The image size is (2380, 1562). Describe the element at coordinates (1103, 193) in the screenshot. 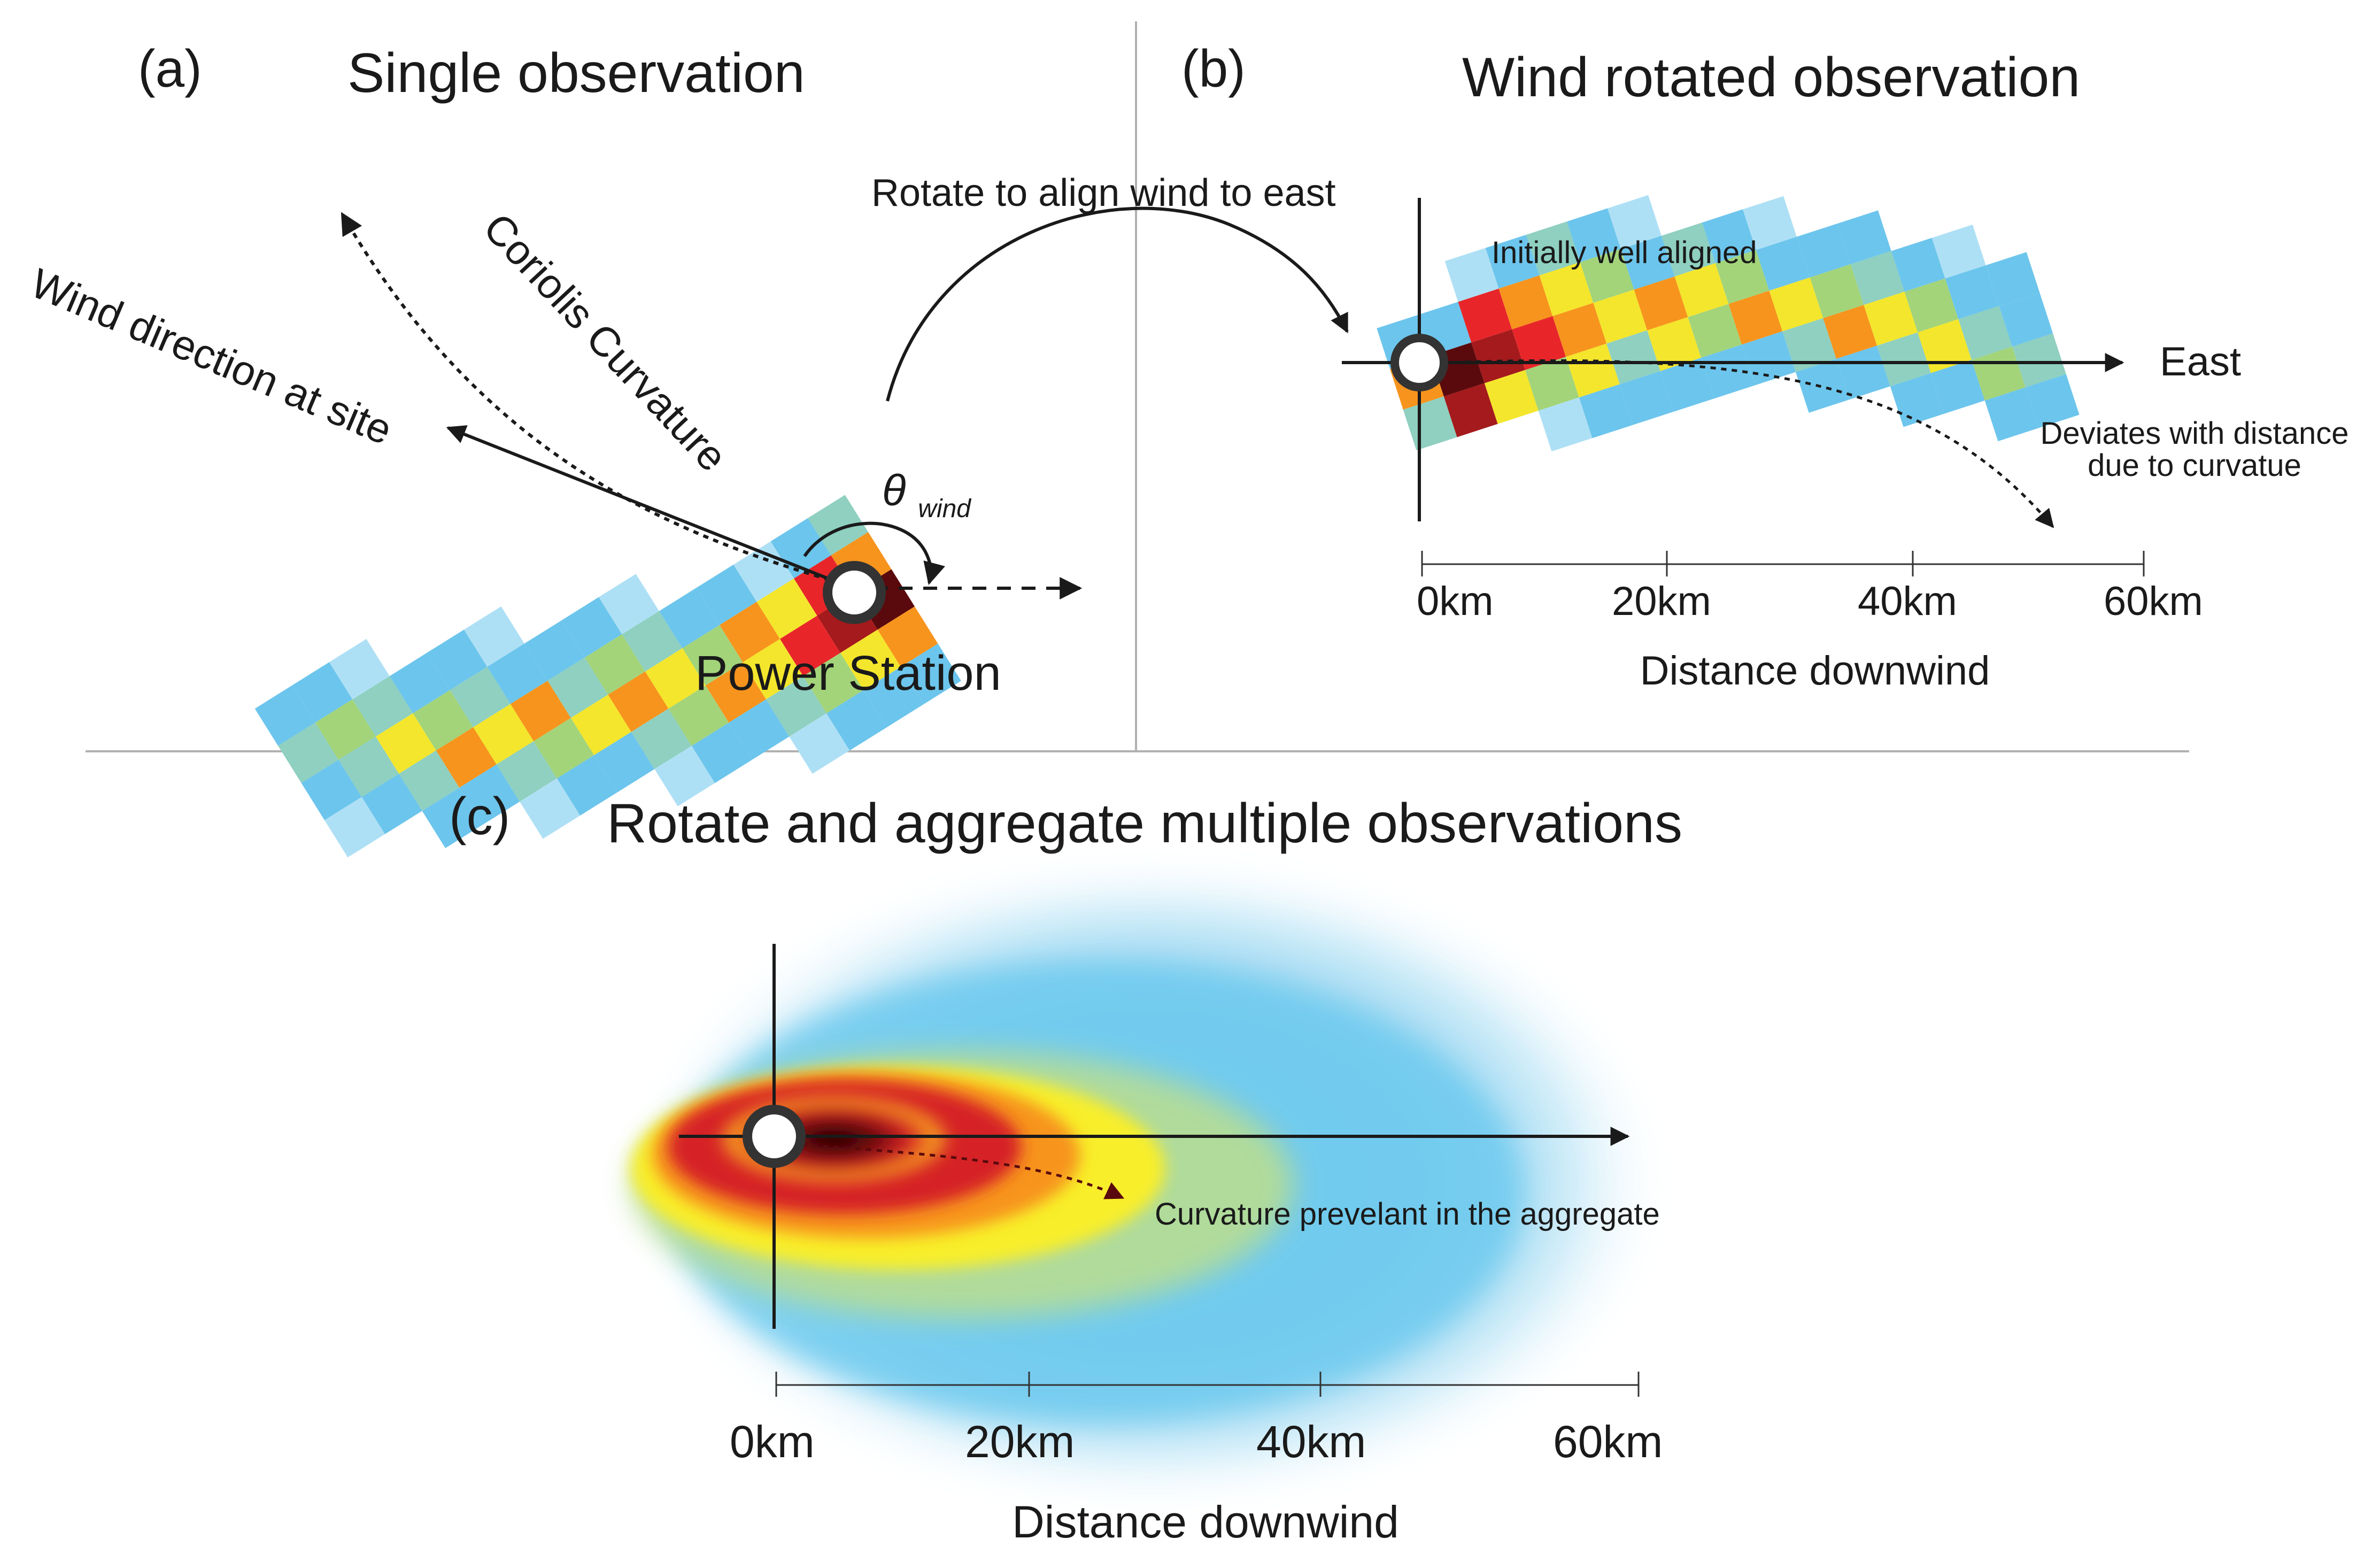

I see `rotation-label: Rotate to align wind to east` at that location.